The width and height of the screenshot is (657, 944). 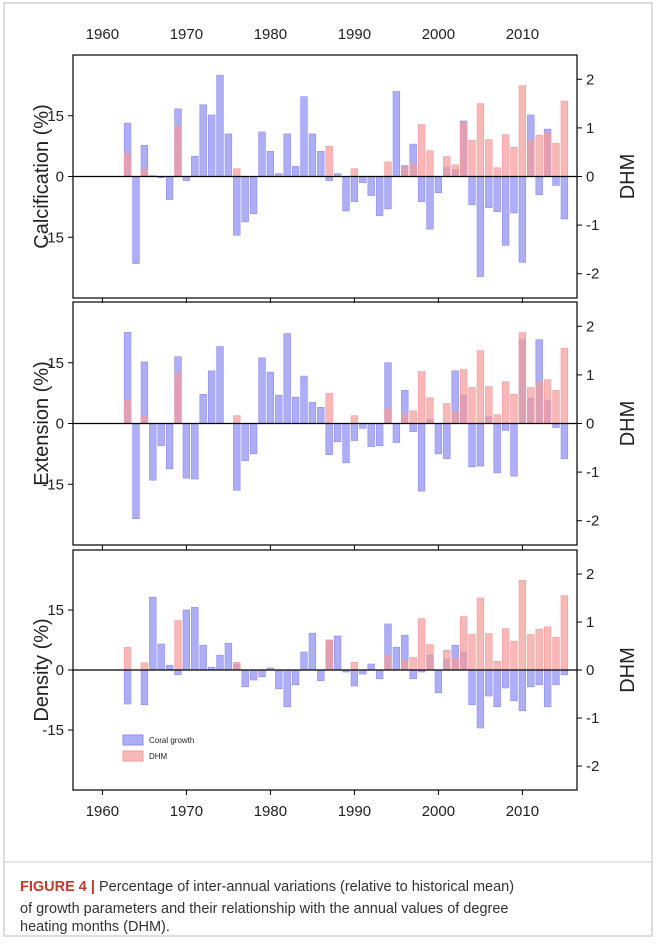 I want to click on legend-label: Coral growth, so click(x=171, y=740).